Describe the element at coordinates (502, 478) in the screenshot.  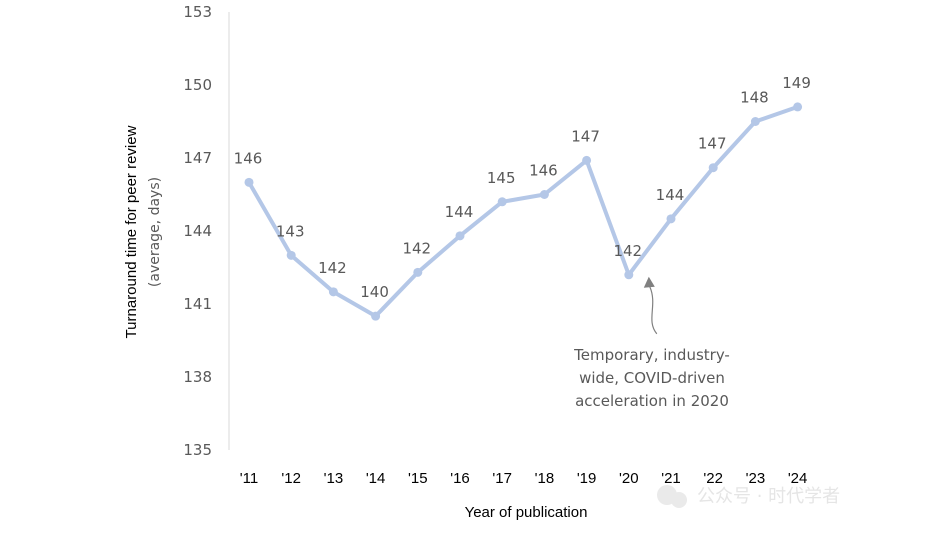
I see `x-tick-label: '17` at that location.